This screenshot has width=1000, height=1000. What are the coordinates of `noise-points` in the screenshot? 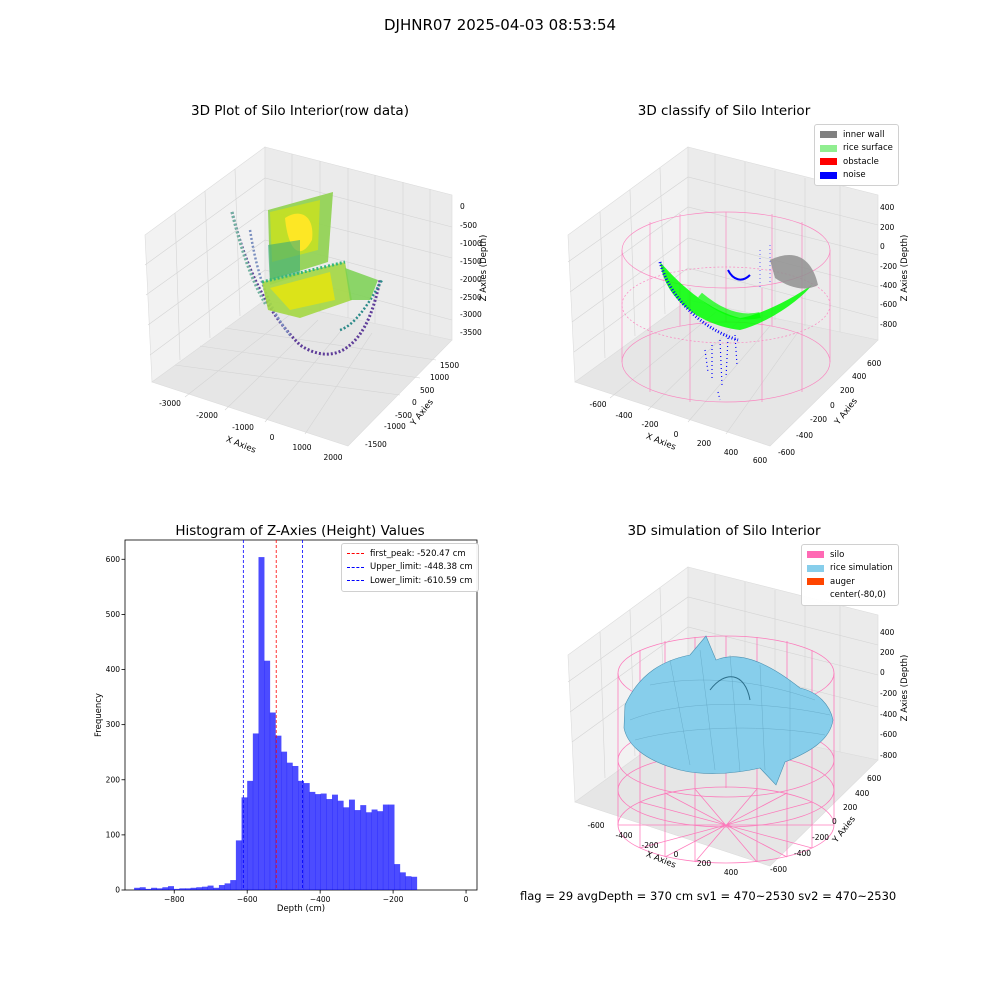 It's located at (739, 275).